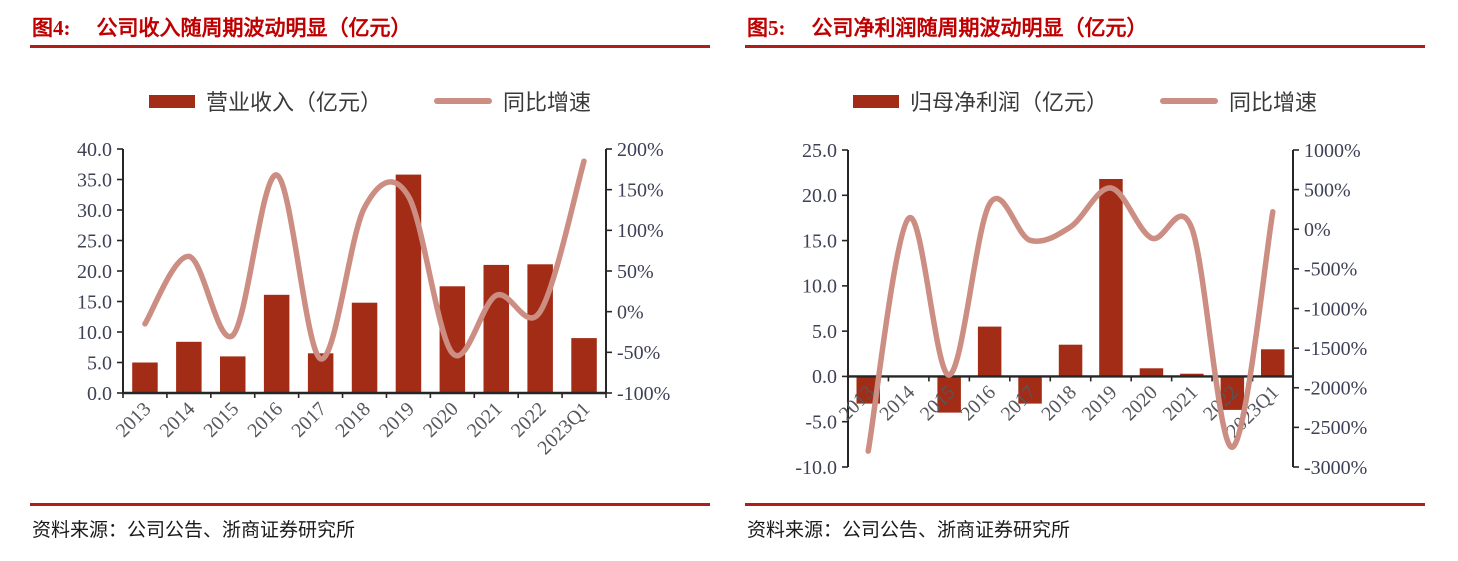 Image resolution: width=1458 pixels, height=561 pixels. I want to click on y-axis-right-tick-label: 200%, so click(640, 150).